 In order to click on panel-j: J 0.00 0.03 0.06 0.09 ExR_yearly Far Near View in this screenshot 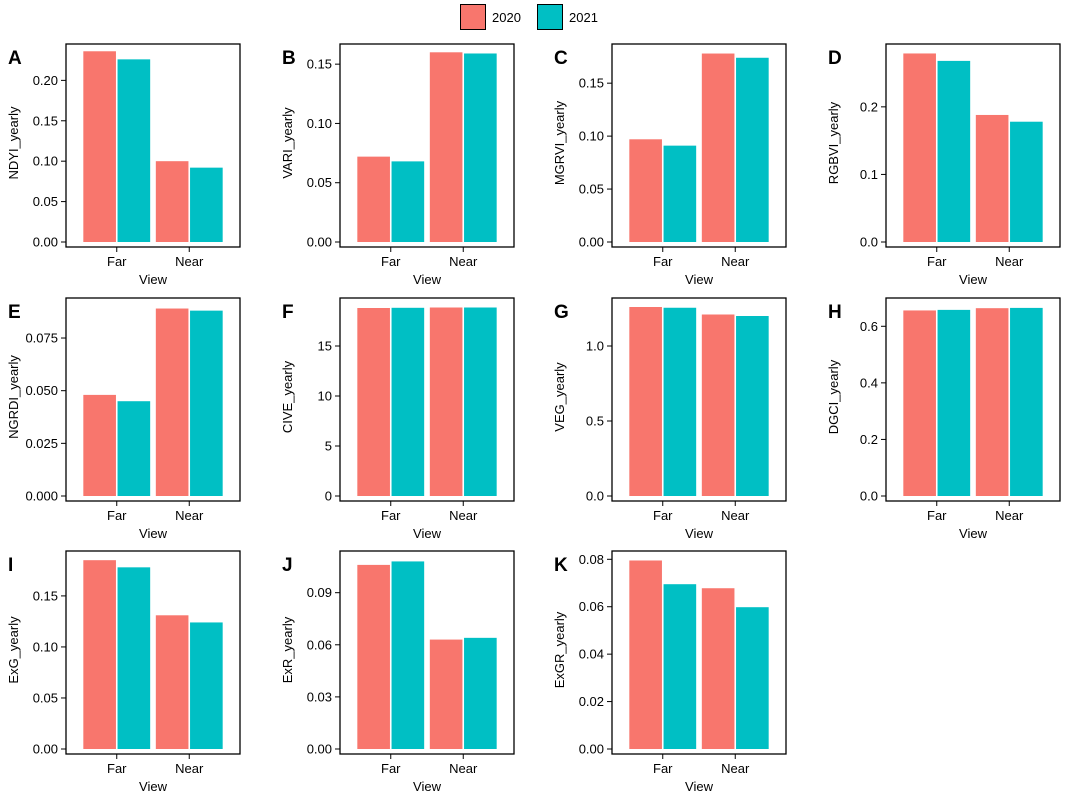, I will do `click(397, 671)`.